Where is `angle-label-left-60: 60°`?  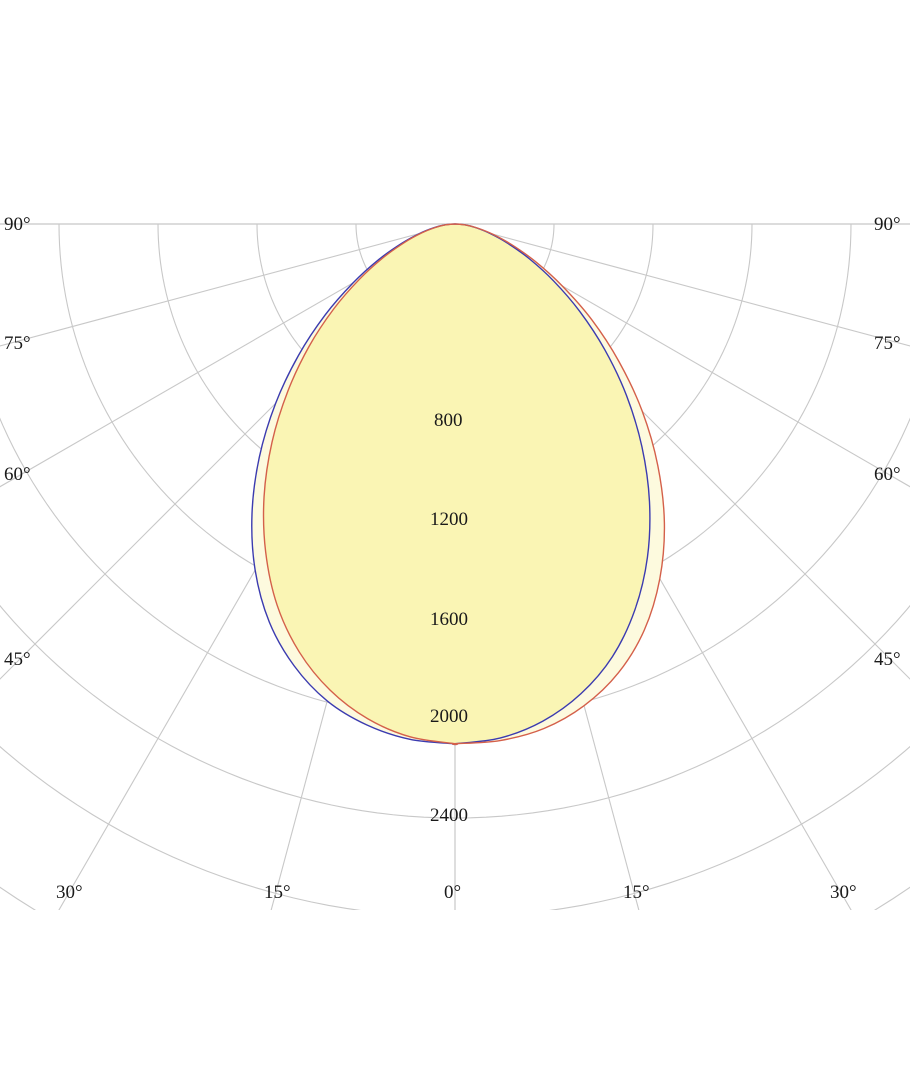 angle-label-left-60: 60° is located at coordinates (17, 474).